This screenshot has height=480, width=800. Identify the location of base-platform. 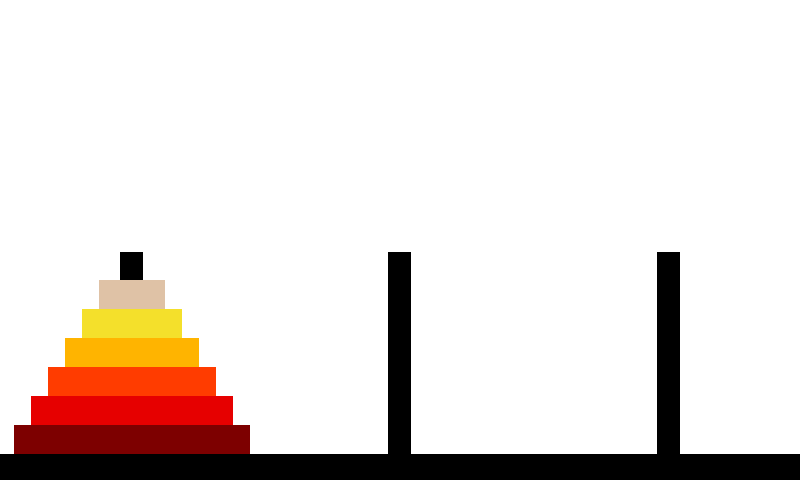
(400, 467).